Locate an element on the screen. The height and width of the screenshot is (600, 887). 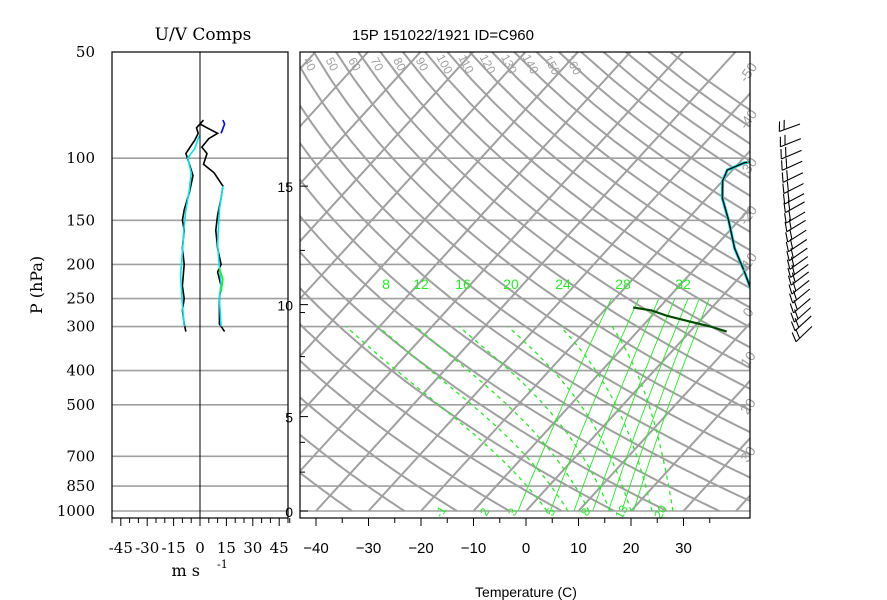
left-x-tick-label: 15 is located at coordinates (226, 548).